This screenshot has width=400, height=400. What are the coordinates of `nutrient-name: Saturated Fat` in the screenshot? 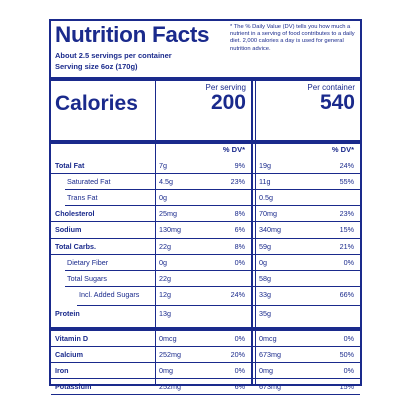 It's located at (89, 181).